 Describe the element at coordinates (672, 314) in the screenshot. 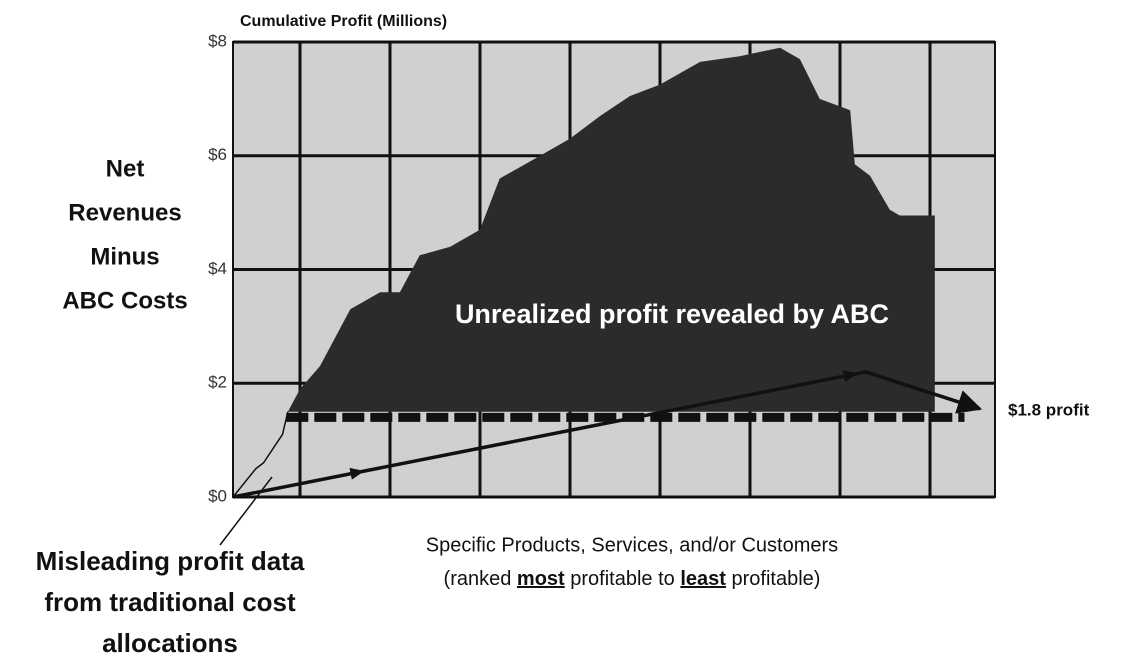

I see `area-annotation: Unrealized profit revealed by ABC` at that location.